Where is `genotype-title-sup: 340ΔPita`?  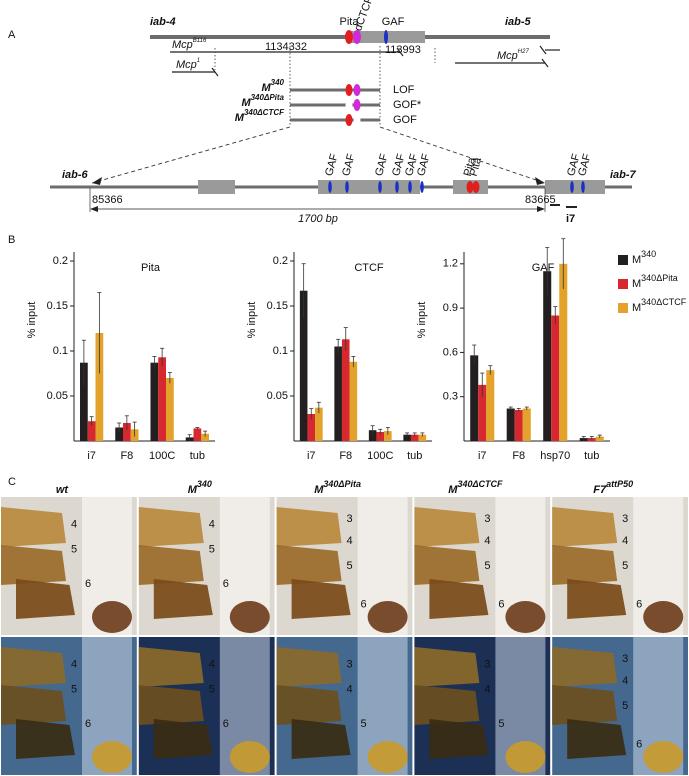 genotype-title-sup: 340ΔPita is located at coordinates (342, 484).